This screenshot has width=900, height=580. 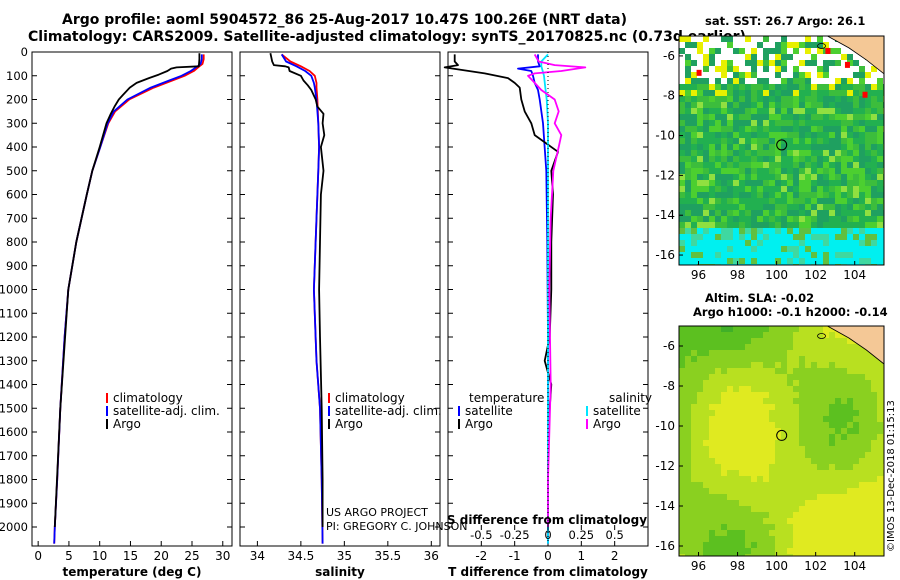 I want to click on diff-t-legend-label: Argo, so click(x=479, y=424).